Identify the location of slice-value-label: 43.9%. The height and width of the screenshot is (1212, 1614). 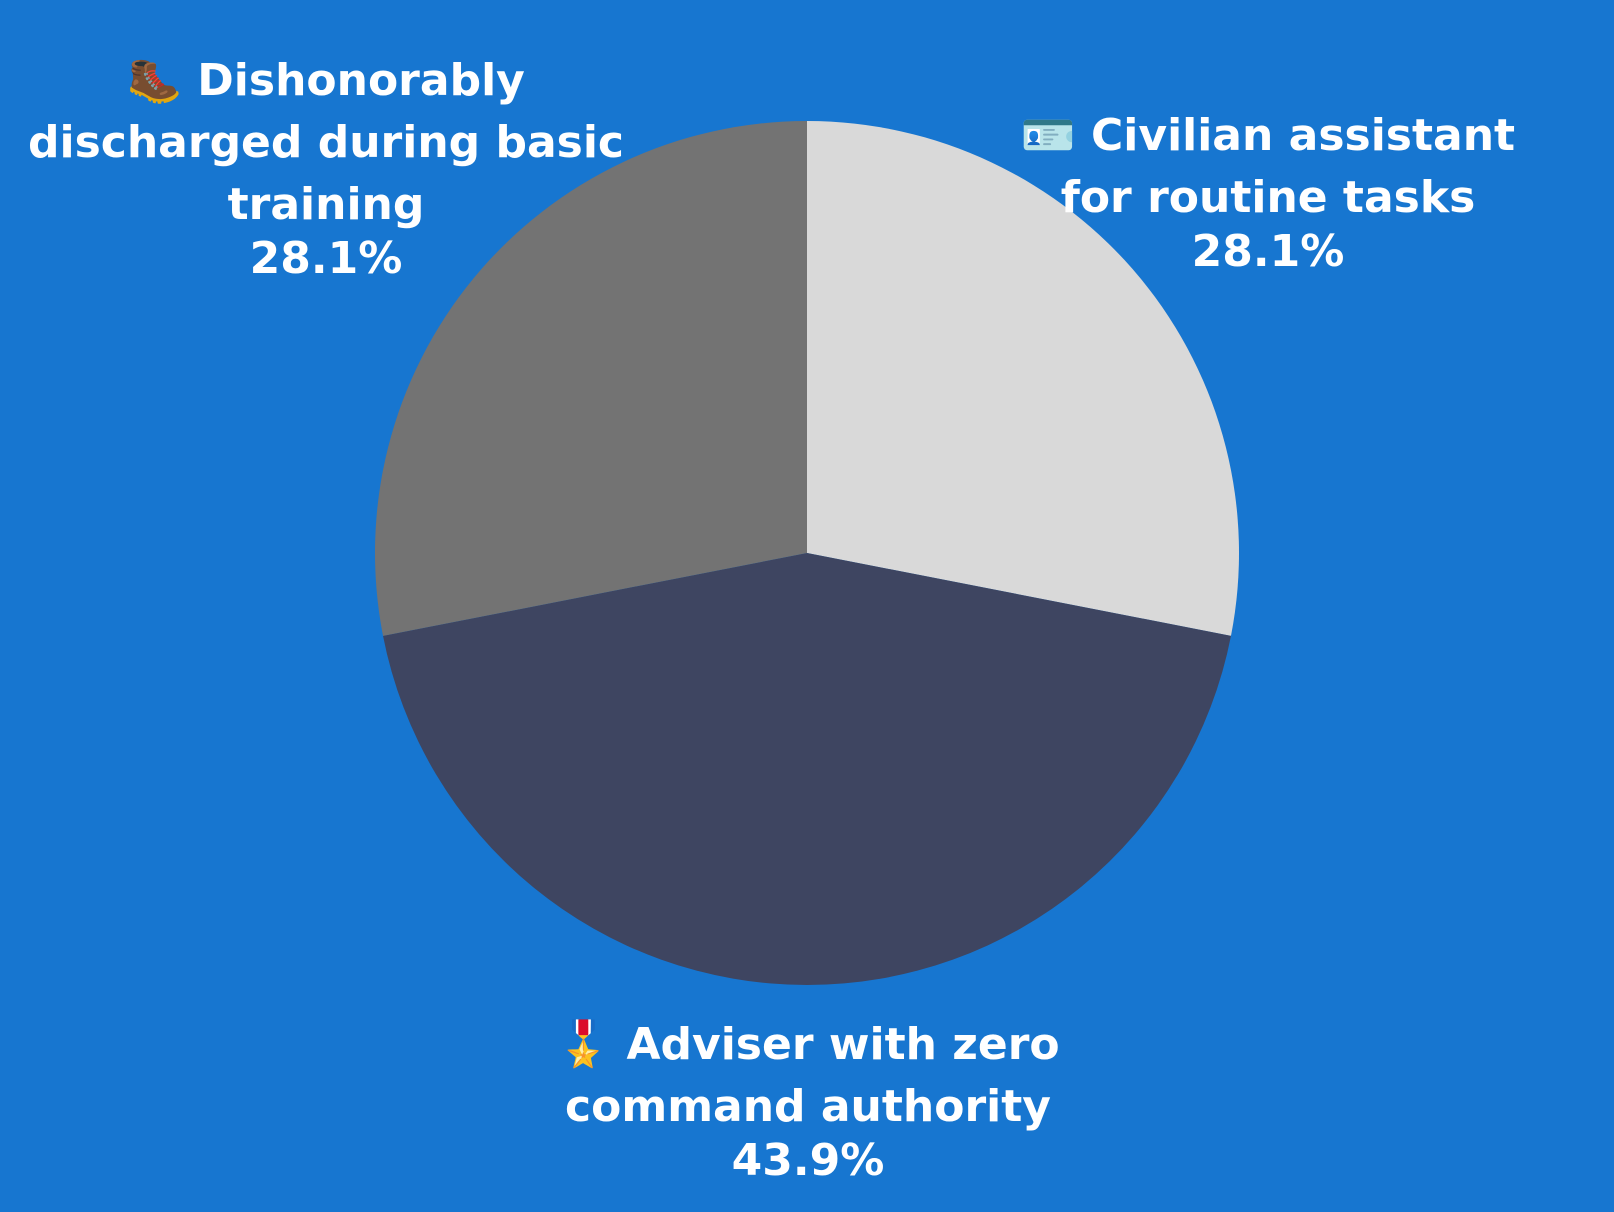
(808, 1160).